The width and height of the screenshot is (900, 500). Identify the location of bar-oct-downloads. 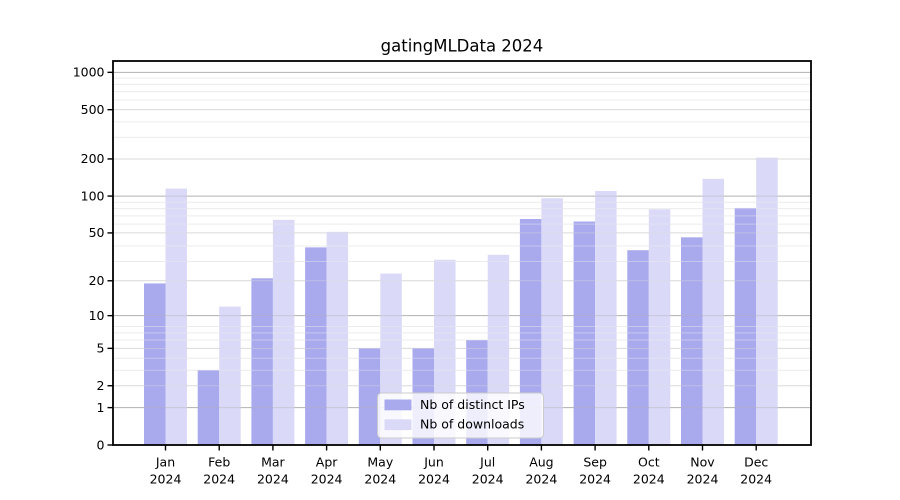
(659, 327).